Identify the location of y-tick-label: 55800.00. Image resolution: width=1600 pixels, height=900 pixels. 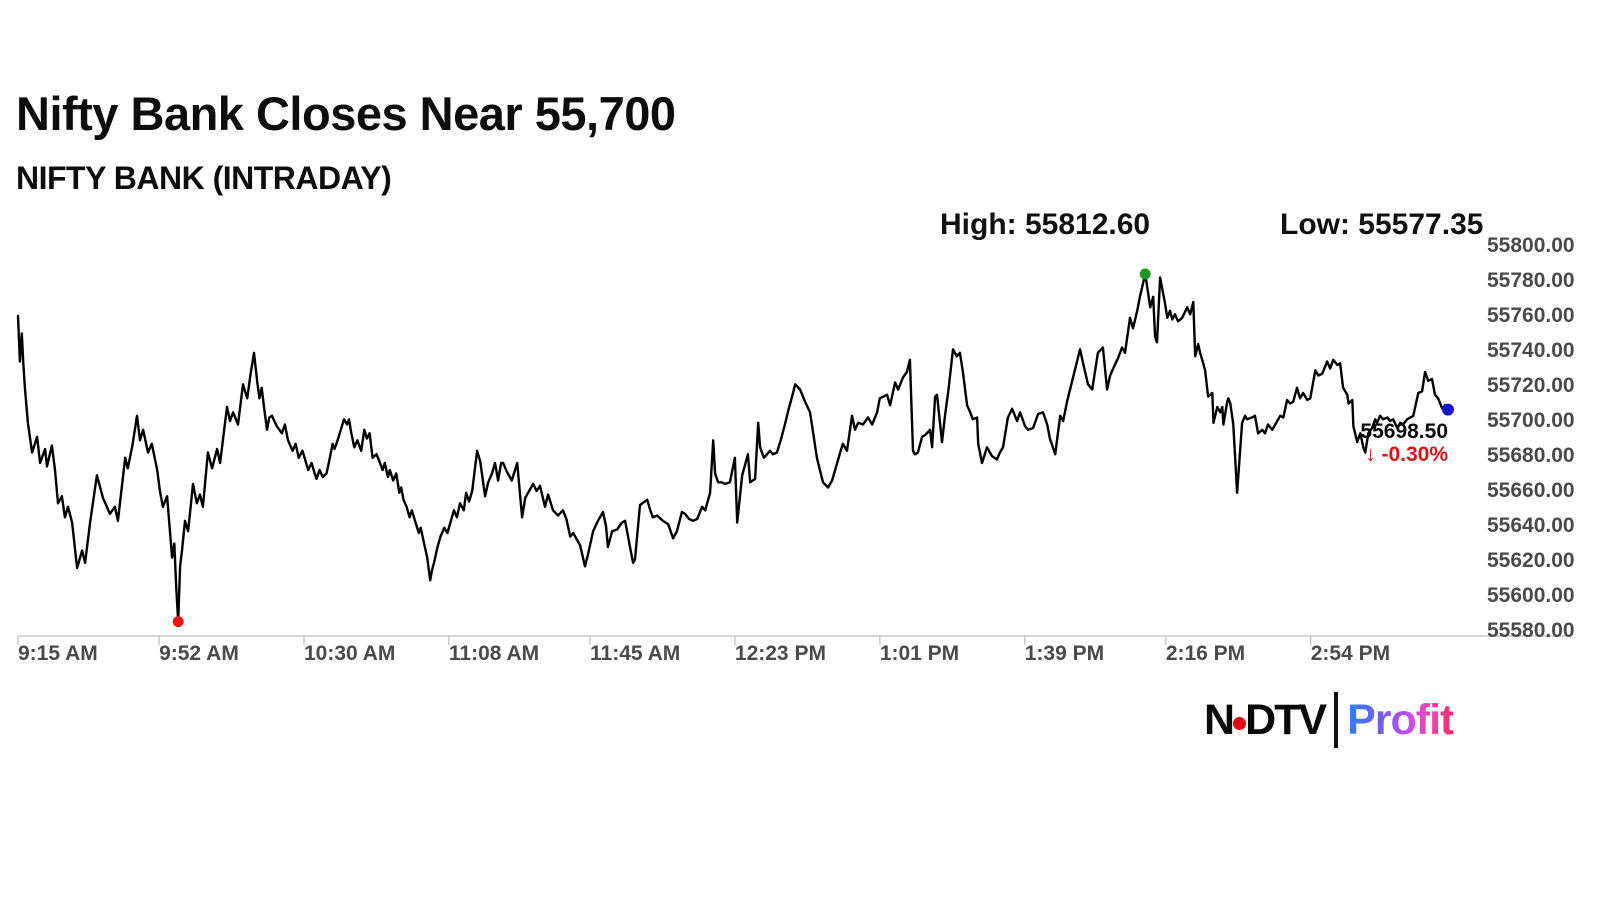
(1531, 245).